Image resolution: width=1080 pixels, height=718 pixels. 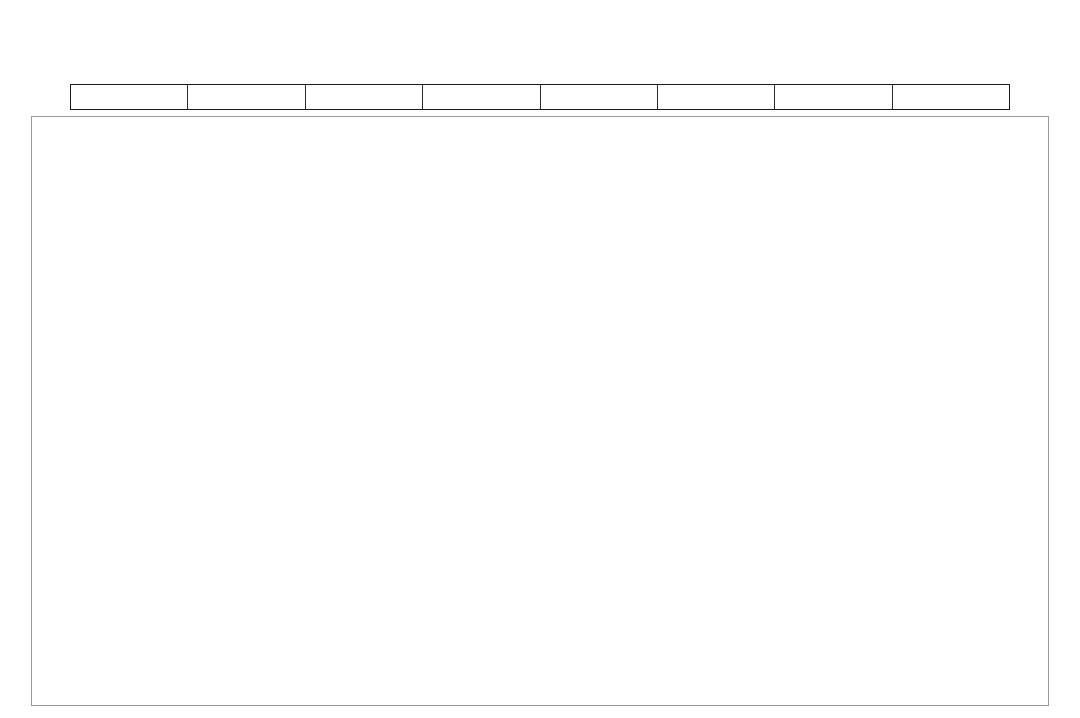 I want to click on colorbar, so click(x=540, y=89).